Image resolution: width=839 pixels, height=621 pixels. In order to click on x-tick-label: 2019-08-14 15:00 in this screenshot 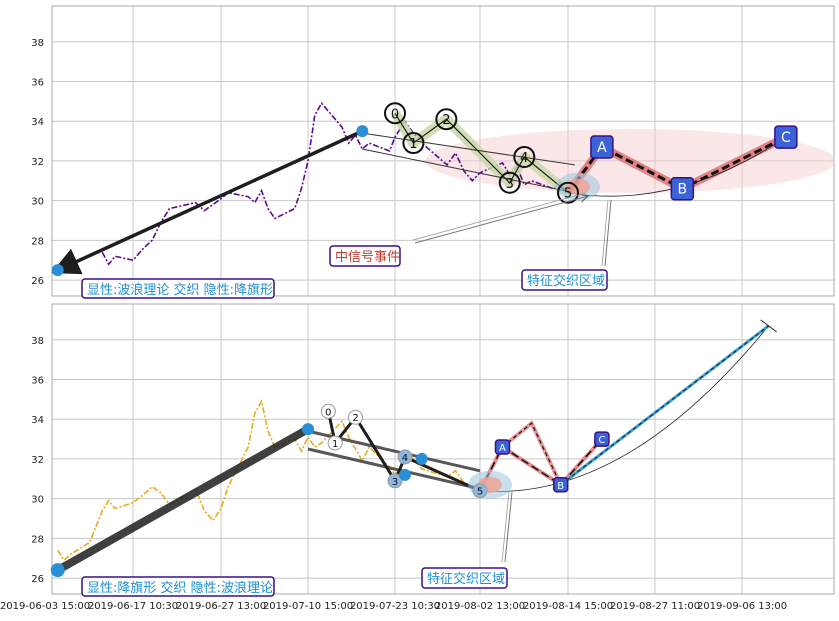, I will do `click(568, 606)`.